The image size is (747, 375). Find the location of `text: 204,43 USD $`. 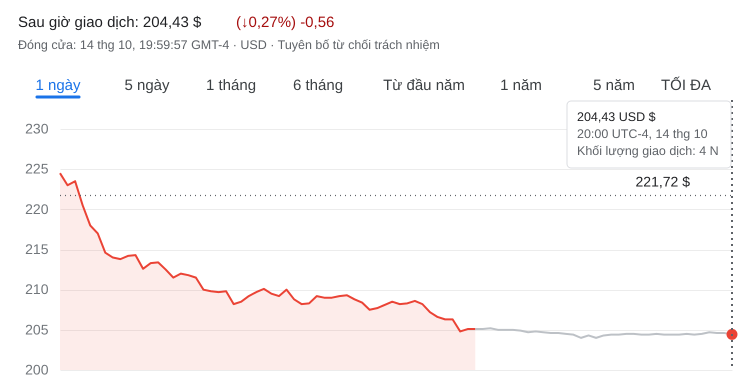

text: 204,43 USD $ is located at coordinates (616, 117).